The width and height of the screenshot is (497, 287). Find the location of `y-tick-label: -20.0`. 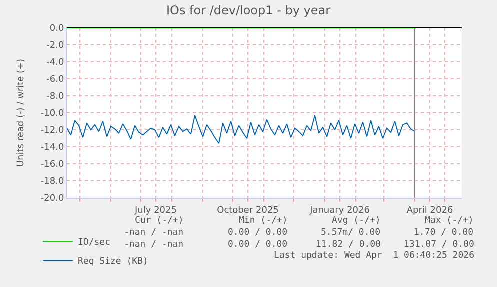

y-tick-label: -20.0 is located at coordinates (52, 199).